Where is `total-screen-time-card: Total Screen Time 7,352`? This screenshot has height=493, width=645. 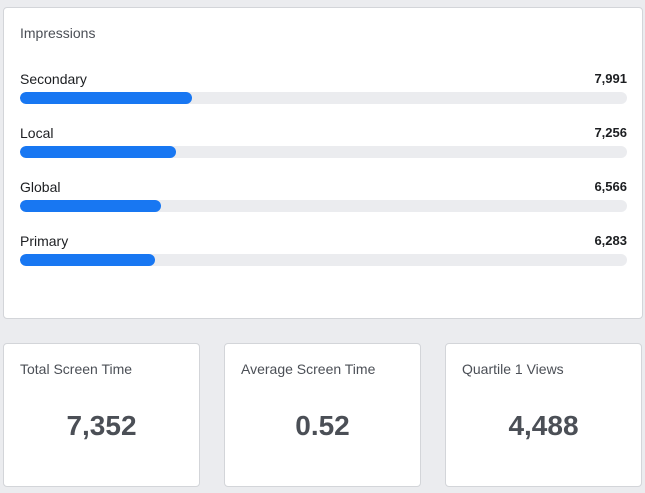
total-screen-time-card: Total Screen Time 7,352 is located at coordinates (101, 415).